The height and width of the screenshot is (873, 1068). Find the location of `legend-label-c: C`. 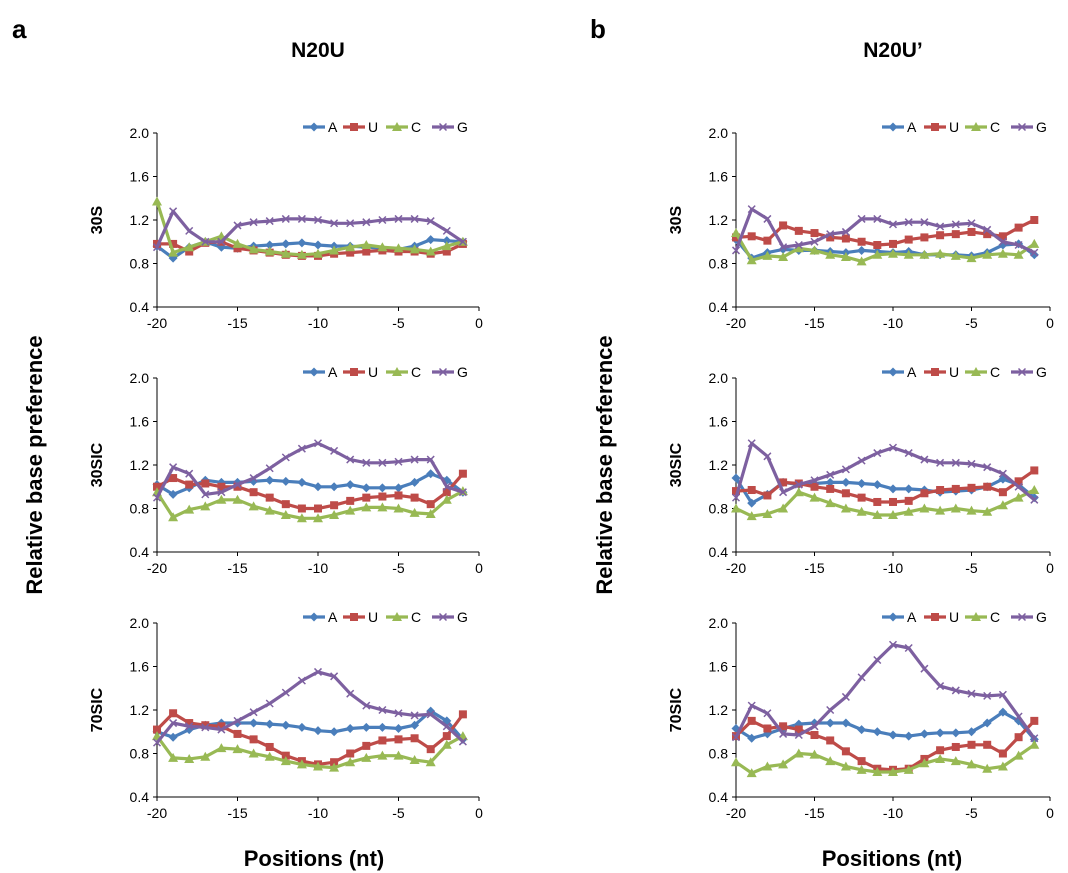

legend-label-c: C is located at coordinates (416, 127).